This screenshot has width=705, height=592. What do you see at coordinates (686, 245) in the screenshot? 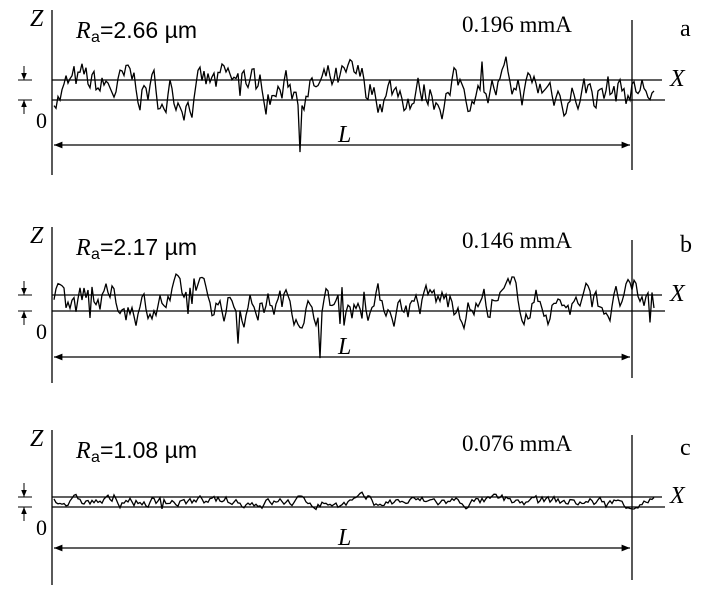
I see `panel-letter: b` at bounding box center [686, 245].